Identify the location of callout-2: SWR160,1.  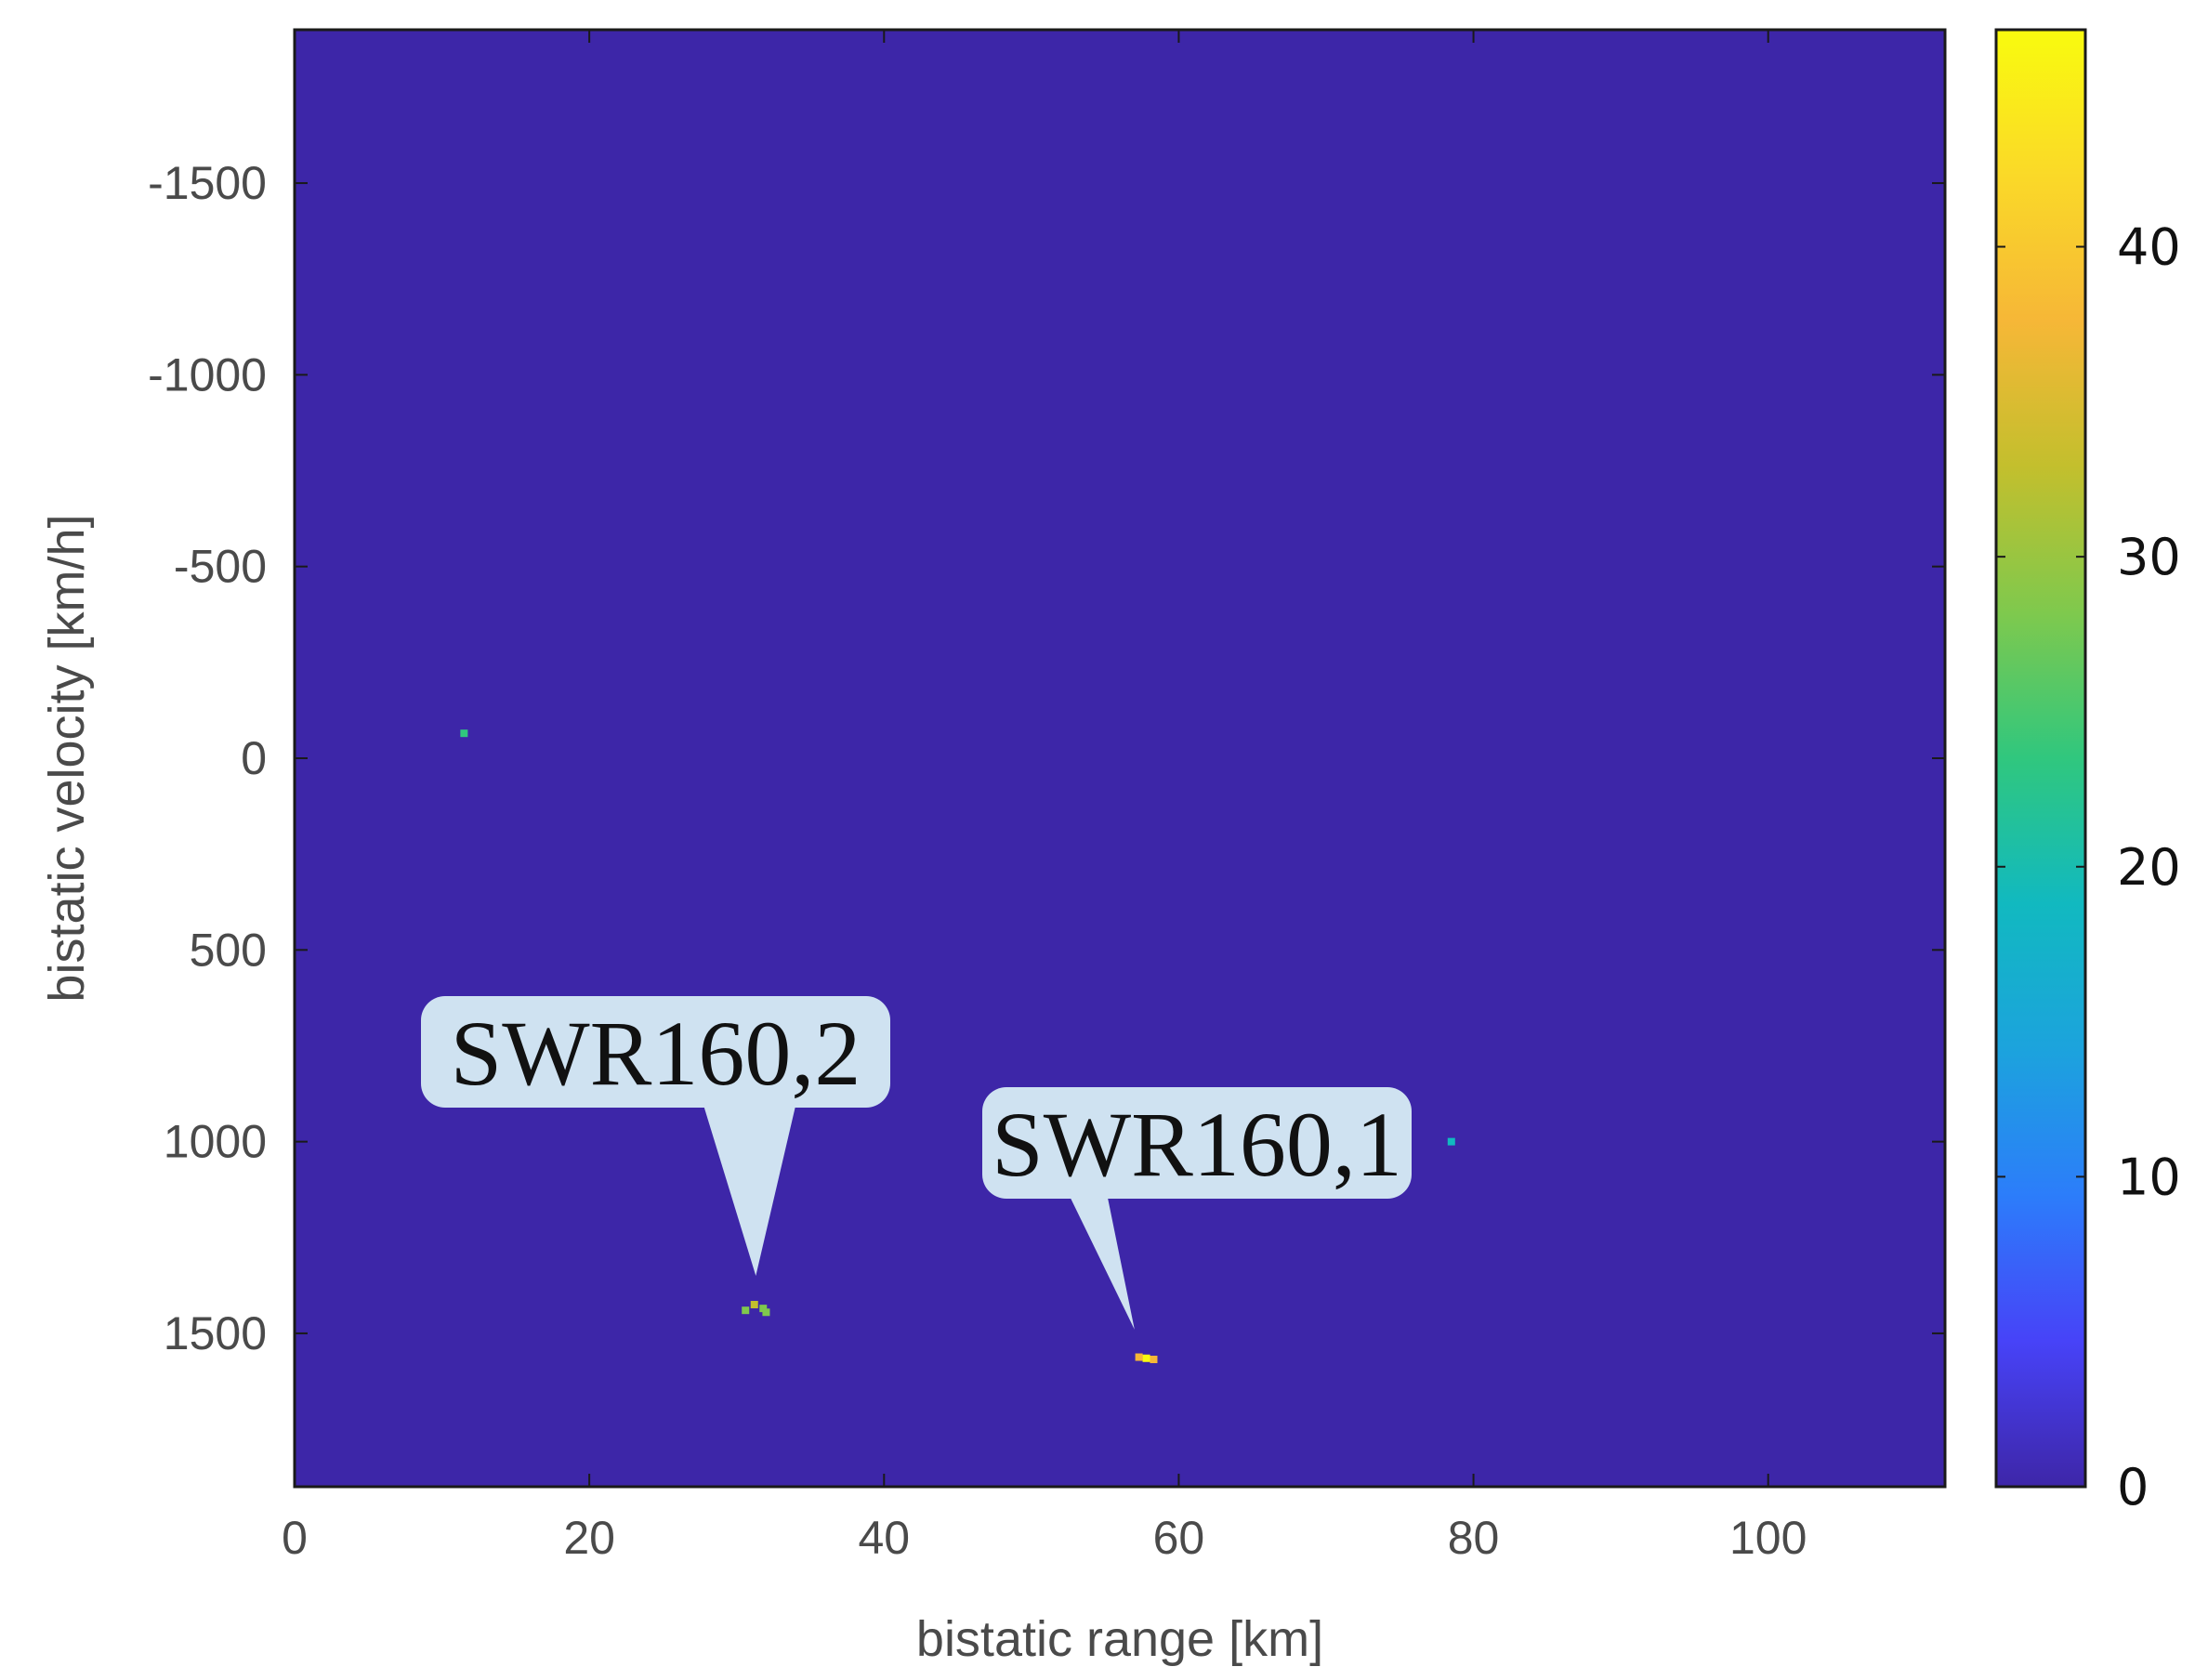
(1197, 1208).